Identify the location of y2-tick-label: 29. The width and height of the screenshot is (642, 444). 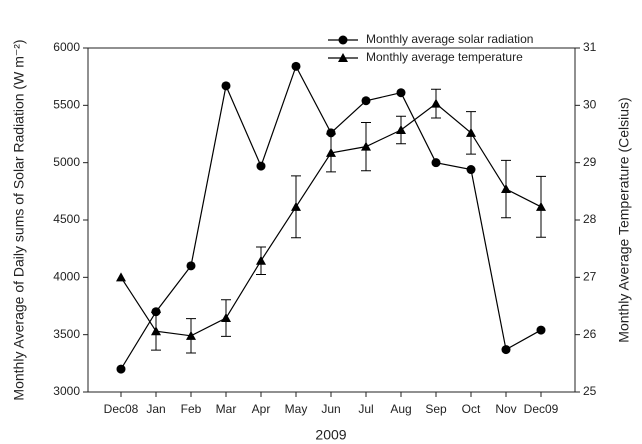
(590, 162).